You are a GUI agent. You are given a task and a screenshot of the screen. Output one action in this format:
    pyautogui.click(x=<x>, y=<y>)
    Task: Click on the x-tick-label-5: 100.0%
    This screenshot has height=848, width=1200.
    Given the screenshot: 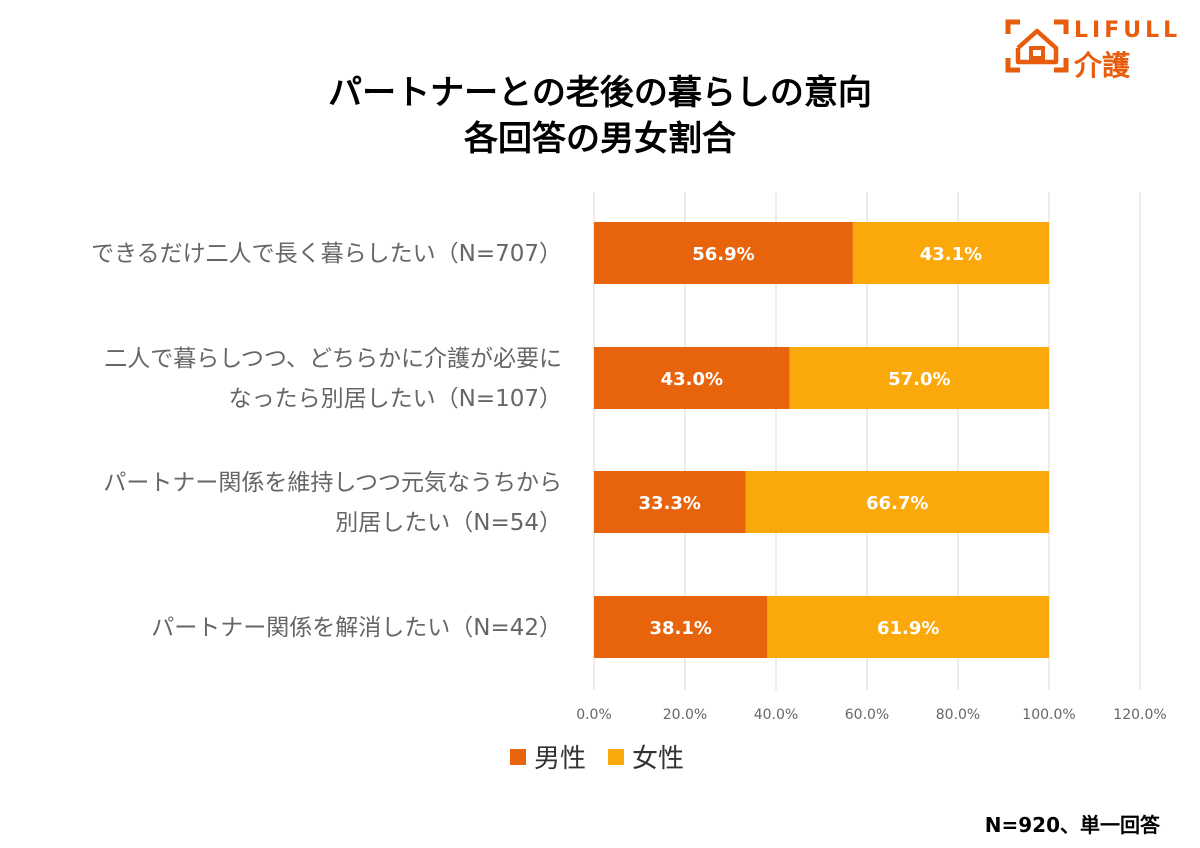 What is the action you would take?
    pyautogui.click(x=1048, y=715)
    